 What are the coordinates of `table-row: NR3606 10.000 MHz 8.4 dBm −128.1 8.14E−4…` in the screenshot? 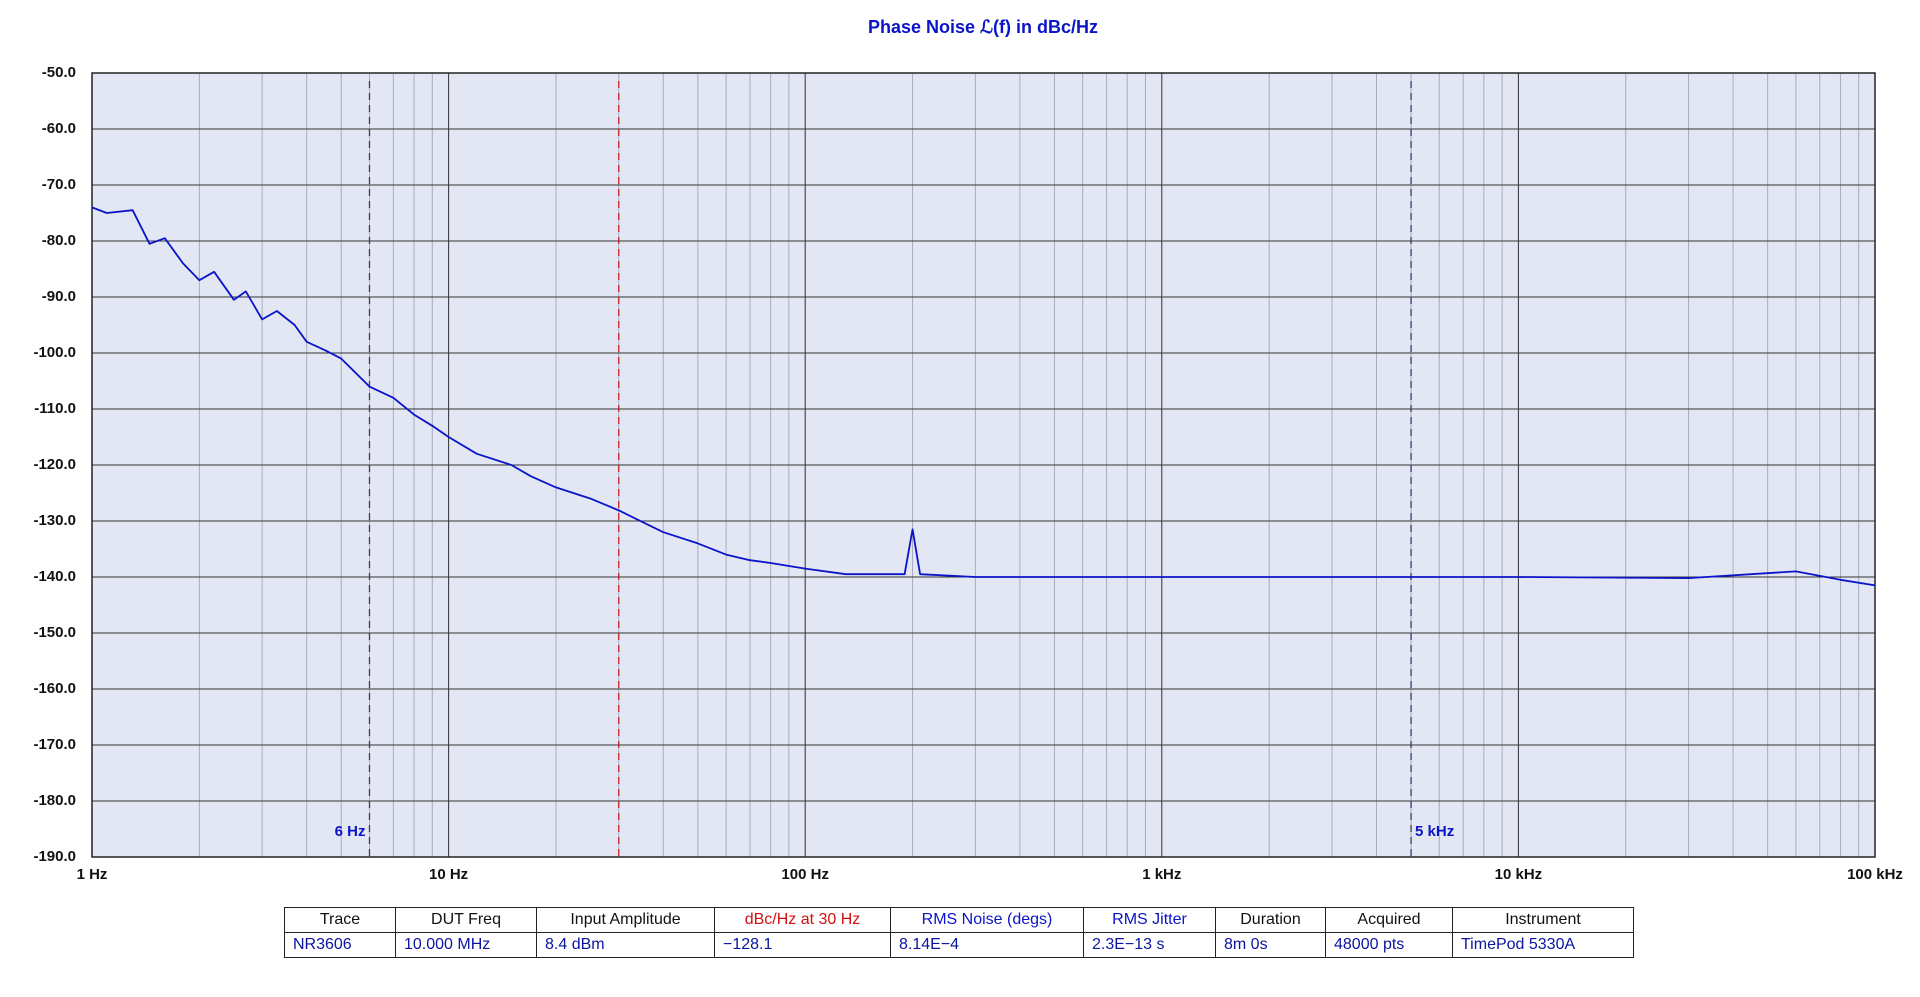 It's located at (959, 945).